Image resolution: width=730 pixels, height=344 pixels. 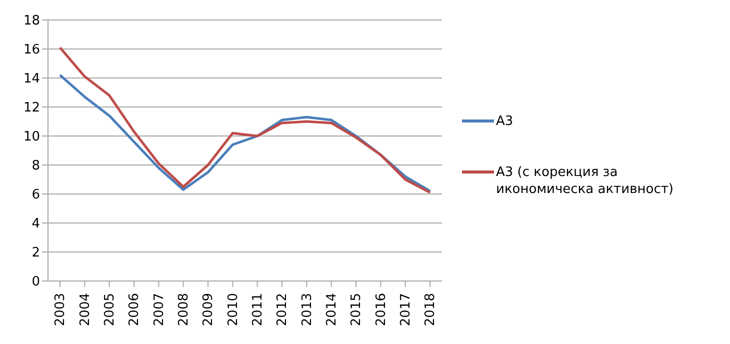 What do you see at coordinates (31, 21) in the screenshot?
I see `y-tick-label: 18` at bounding box center [31, 21].